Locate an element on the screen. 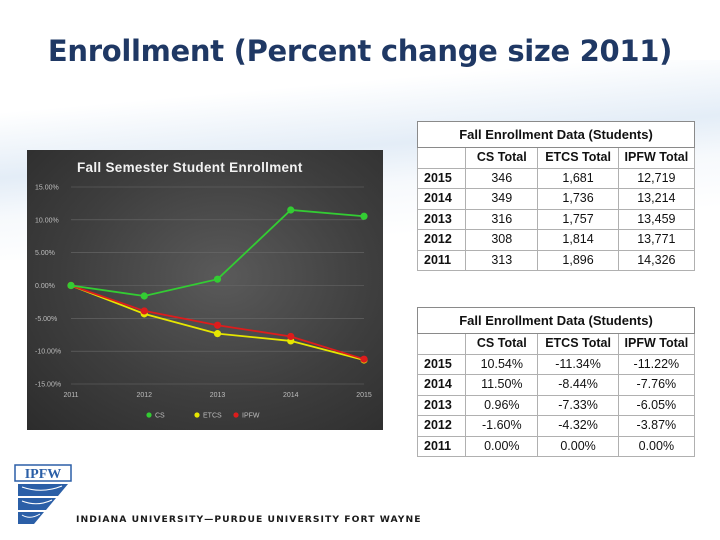 Image resolution: width=720 pixels, height=540 pixels. table-value-cell: -4.32% is located at coordinates (578, 426).